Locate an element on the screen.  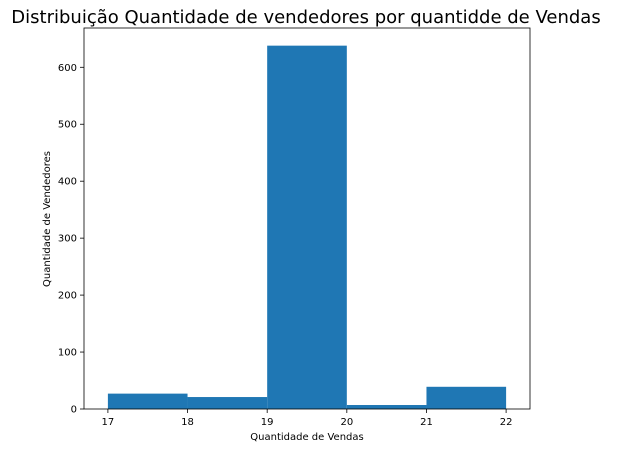
x-tick-label-4: 21 is located at coordinates (426, 422).